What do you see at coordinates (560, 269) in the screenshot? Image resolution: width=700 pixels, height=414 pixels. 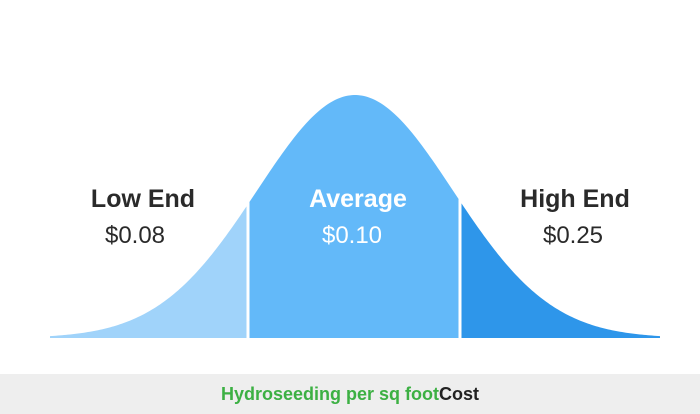 I see `high-end-segment` at bounding box center [560, 269].